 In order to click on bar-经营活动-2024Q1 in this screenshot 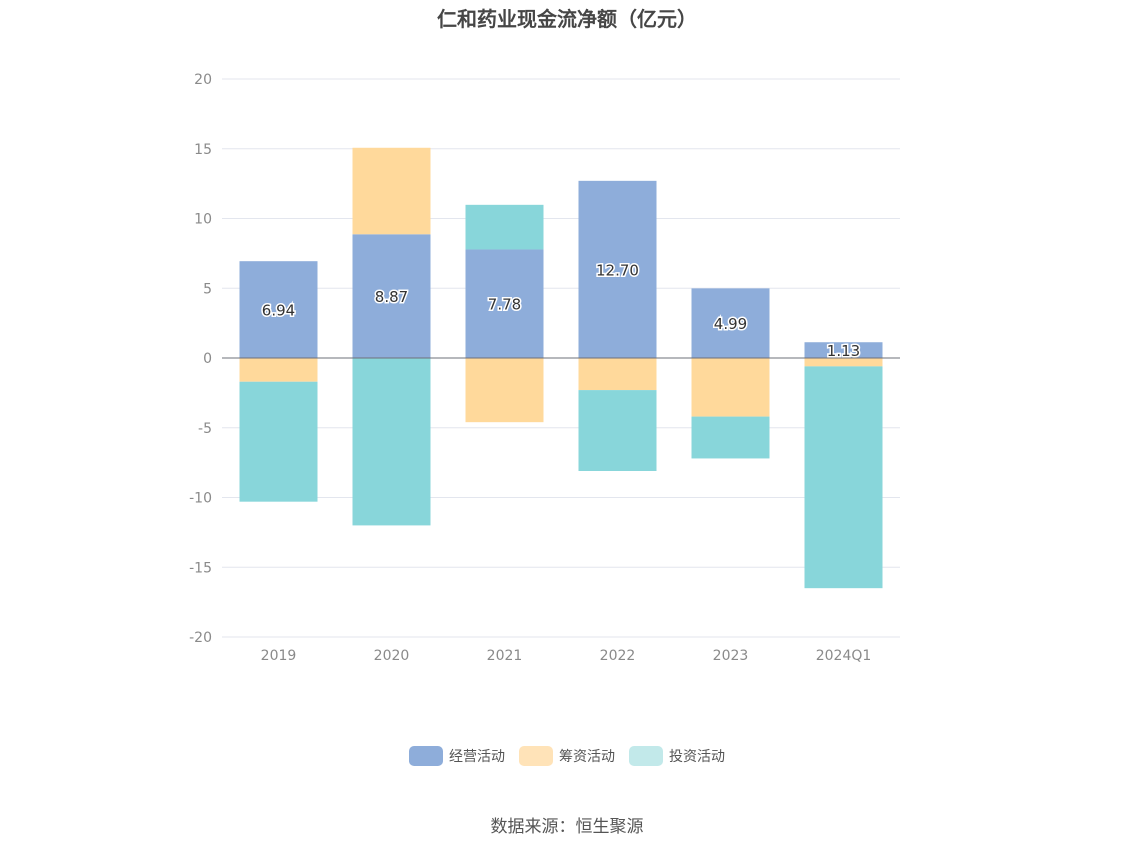, I will do `click(843, 350)`.